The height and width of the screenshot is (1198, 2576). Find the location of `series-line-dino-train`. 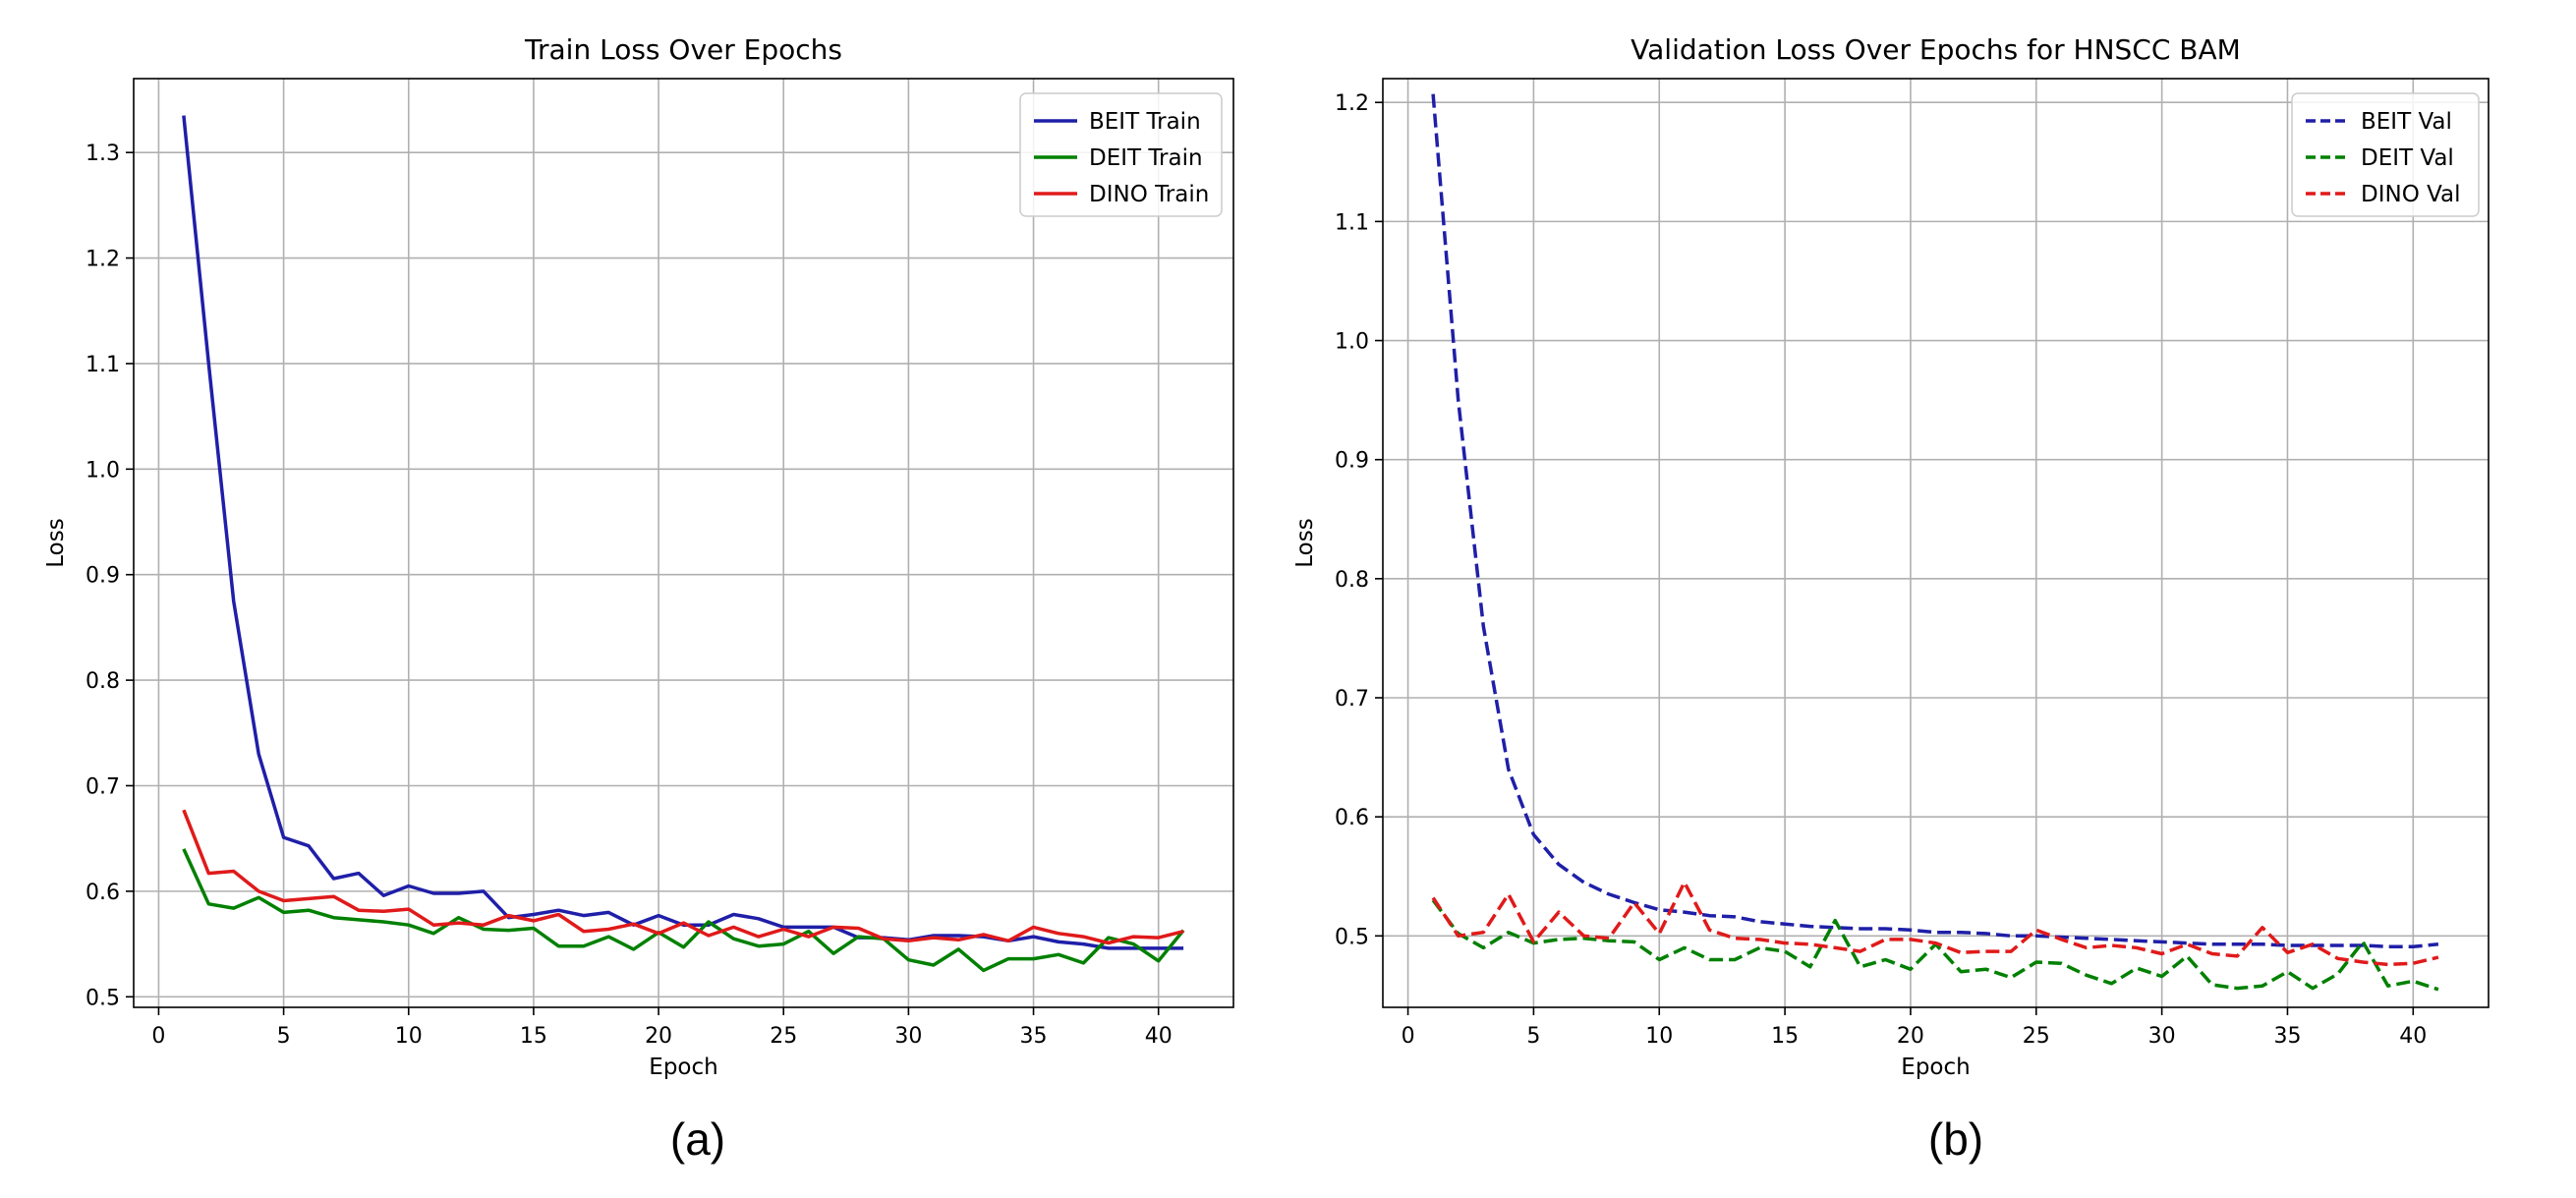

series-line-dino-train is located at coordinates (683, 877).